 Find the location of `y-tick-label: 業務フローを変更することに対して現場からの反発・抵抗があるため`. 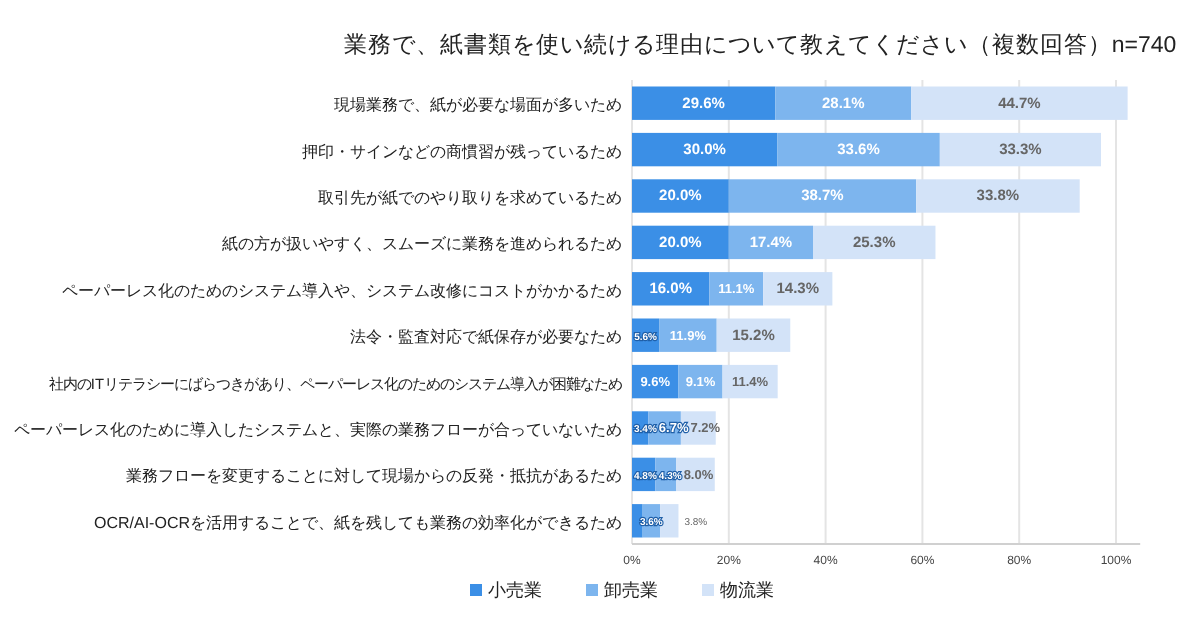

y-tick-label: 業務フローを変更することに対して現場からの反発・抵抗があるため is located at coordinates (374, 476).